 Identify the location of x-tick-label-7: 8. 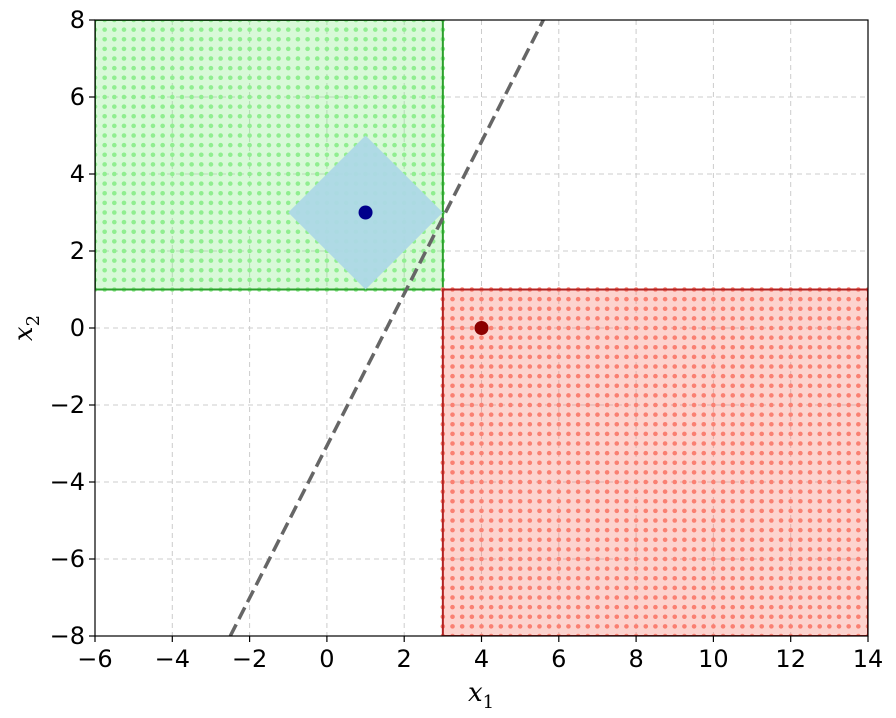
(635, 659).